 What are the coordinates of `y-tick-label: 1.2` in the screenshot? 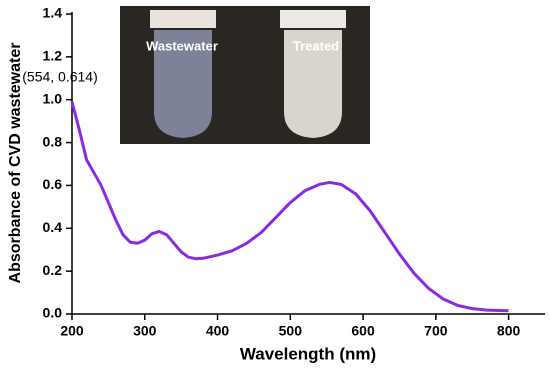 It's located at (53, 56).